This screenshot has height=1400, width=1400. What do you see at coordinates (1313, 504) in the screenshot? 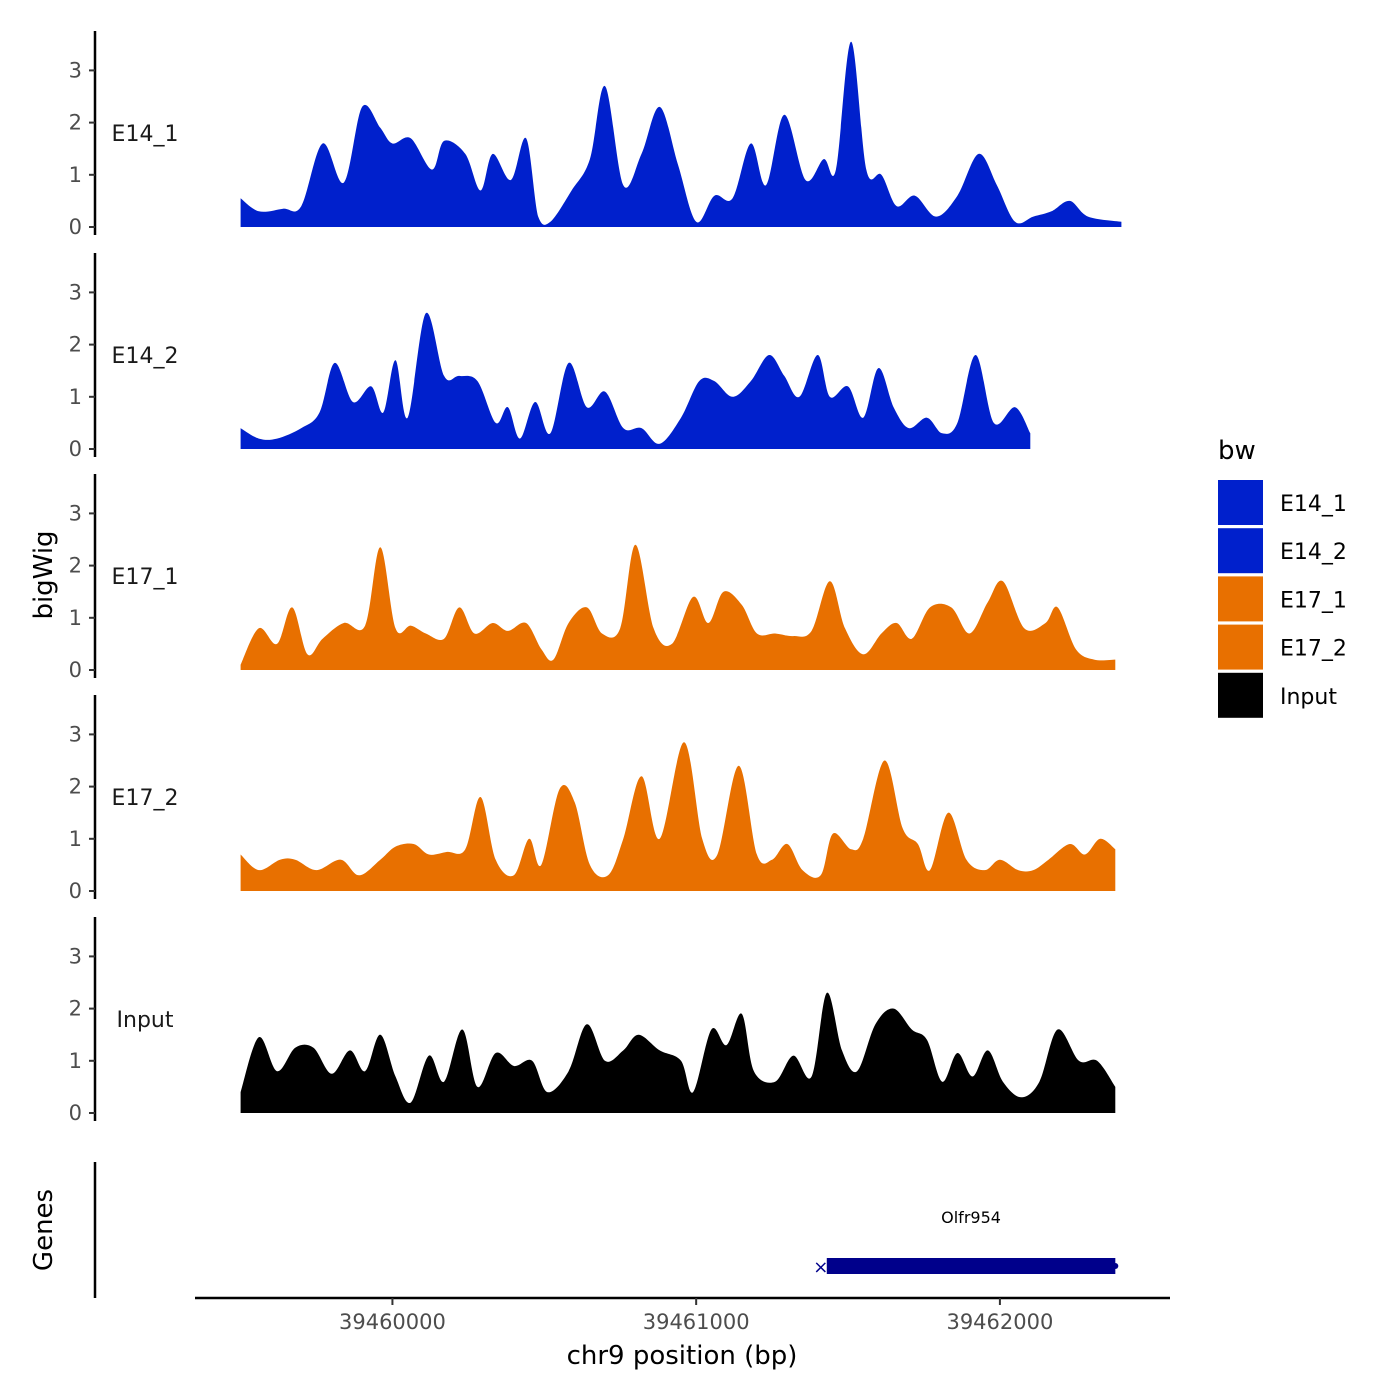
I see `legend-label: E14_1` at bounding box center [1313, 504].